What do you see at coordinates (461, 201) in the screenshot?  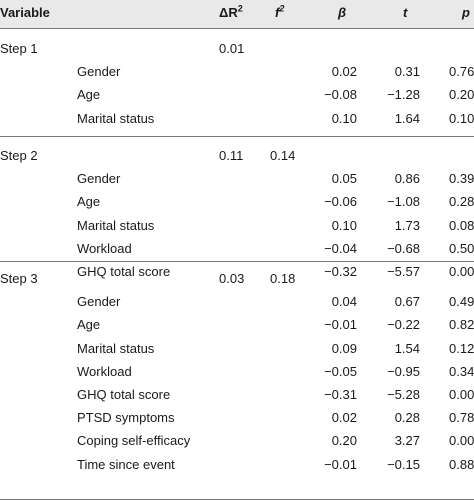 I see `row-p: 0.28` at bounding box center [461, 201].